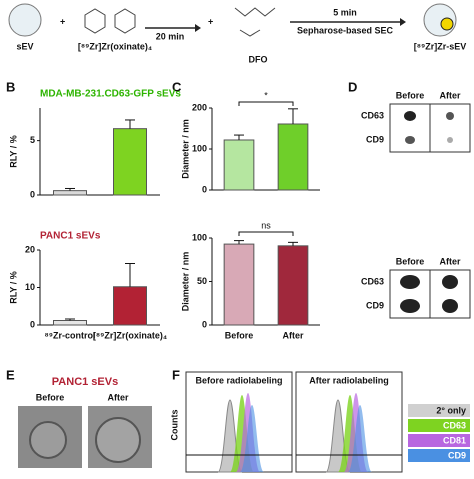 The width and height of the screenshot is (474, 479). What do you see at coordinates (110, 21) in the screenshot?
I see `oxinate-icon` at bounding box center [110, 21].